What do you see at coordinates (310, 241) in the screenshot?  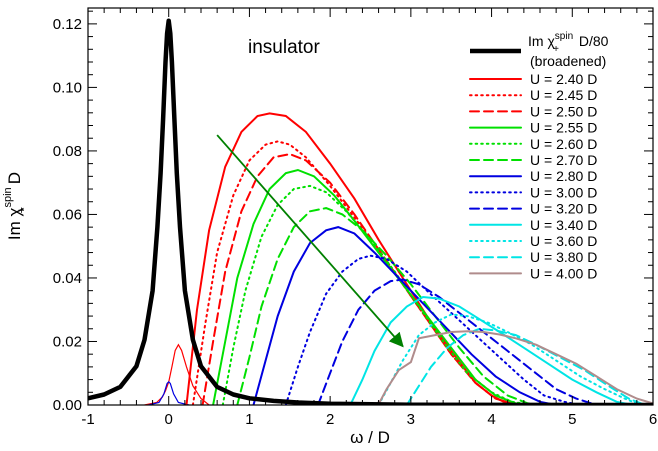 I see `trend-arrow` at bounding box center [310, 241].